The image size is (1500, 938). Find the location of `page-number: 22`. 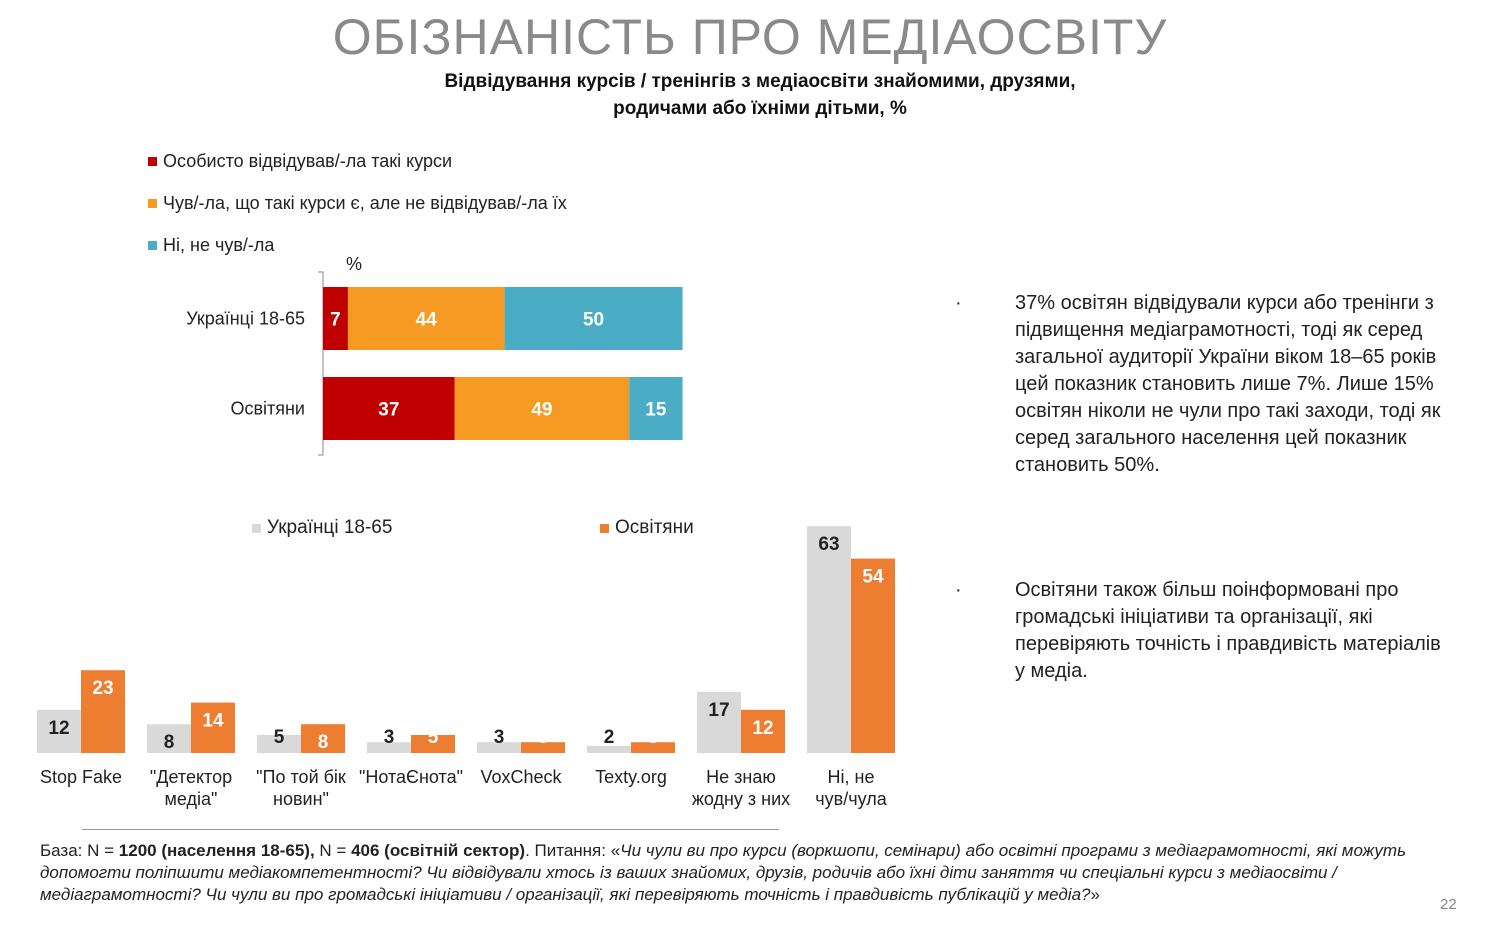

page-number: 22 is located at coordinates (1448, 904).